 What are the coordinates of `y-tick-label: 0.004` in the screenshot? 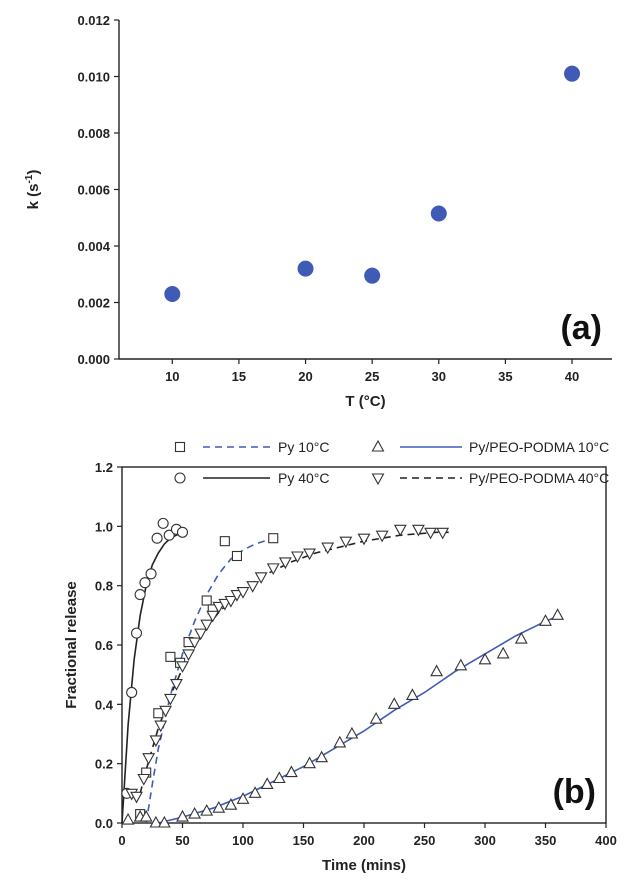 It's located at (93, 246).